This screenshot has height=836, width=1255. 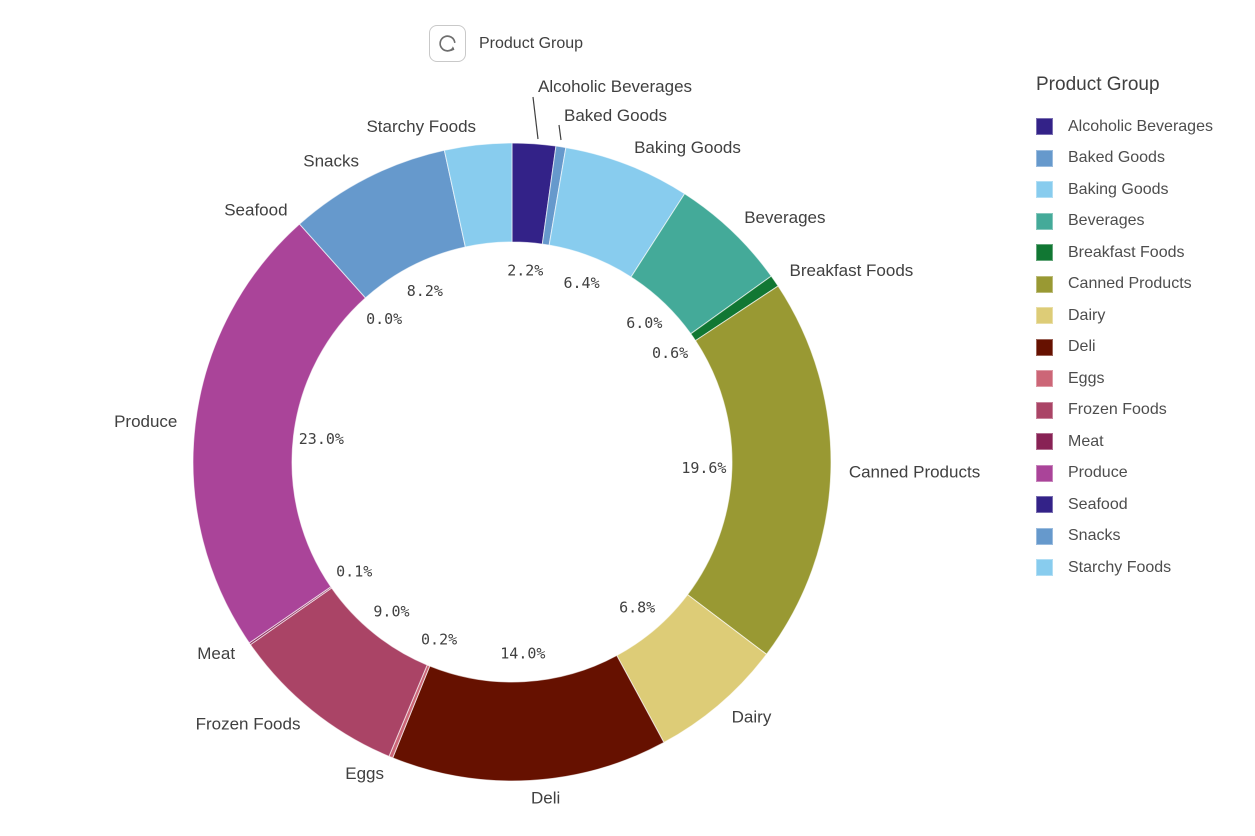 What do you see at coordinates (560, 132) in the screenshot?
I see `leader-line-baked-goods` at bounding box center [560, 132].